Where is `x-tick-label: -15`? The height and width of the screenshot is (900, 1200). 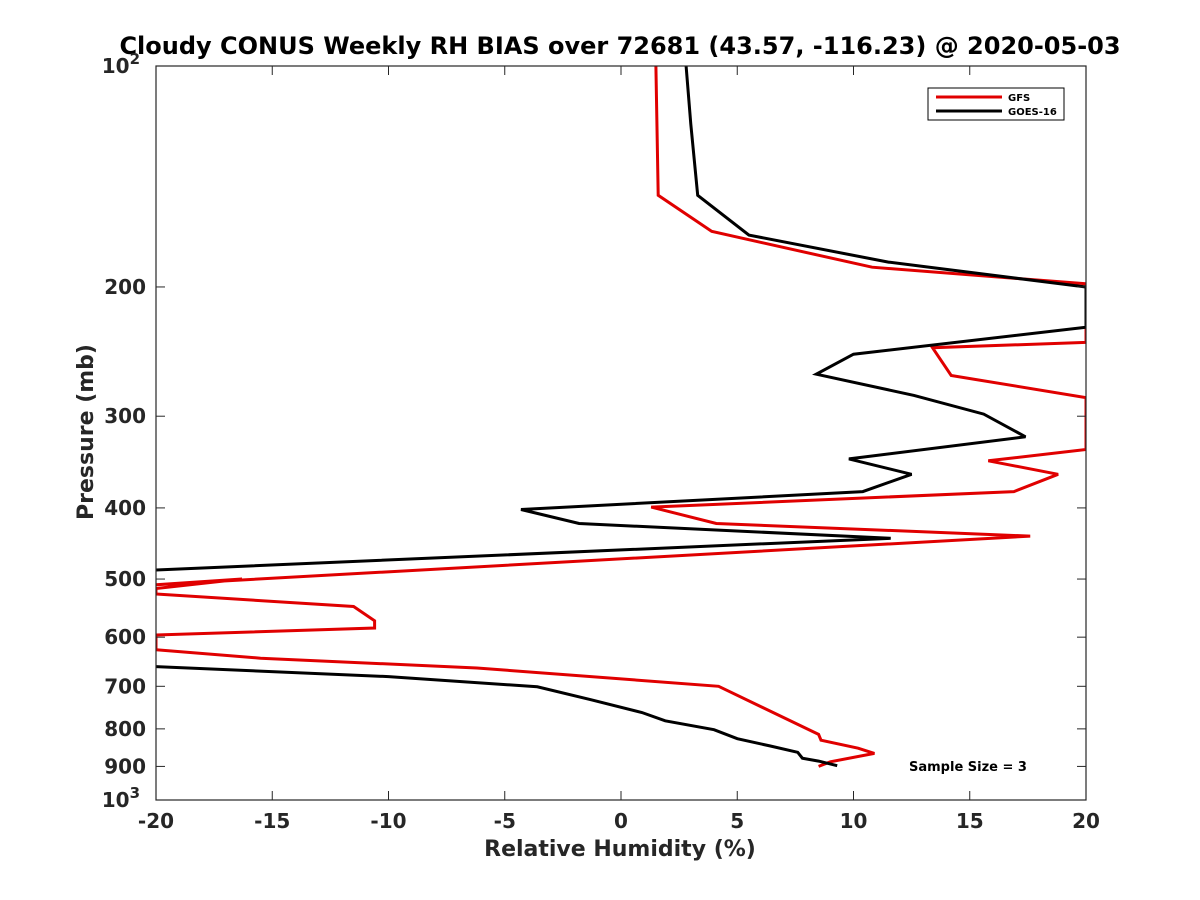 x-tick-label: -15 is located at coordinates (272, 821).